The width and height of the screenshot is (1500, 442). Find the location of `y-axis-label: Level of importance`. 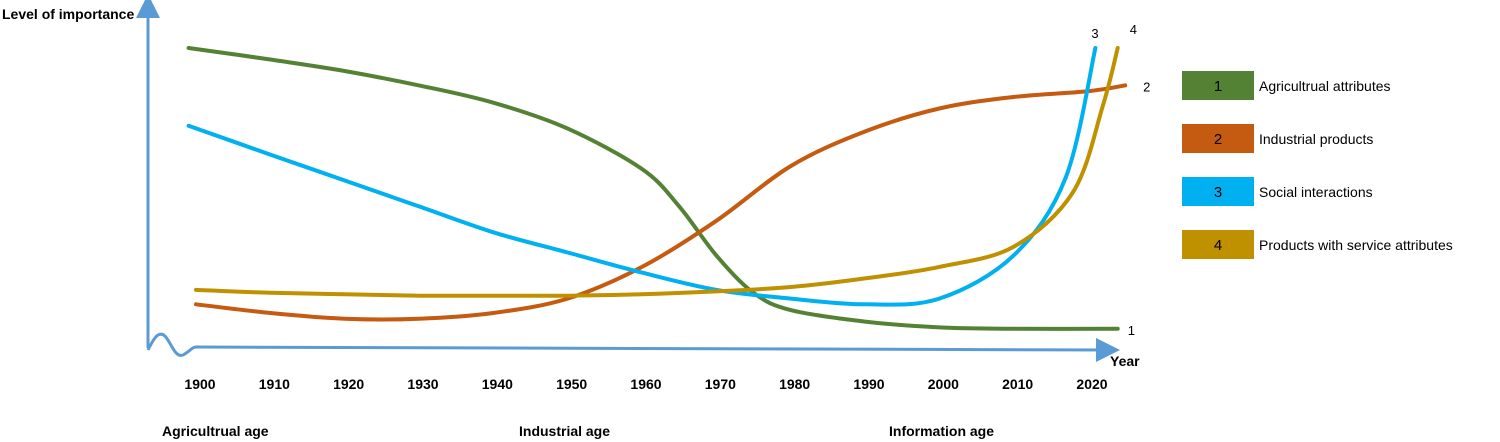

y-axis-label: Level of importance is located at coordinates (68, 14).